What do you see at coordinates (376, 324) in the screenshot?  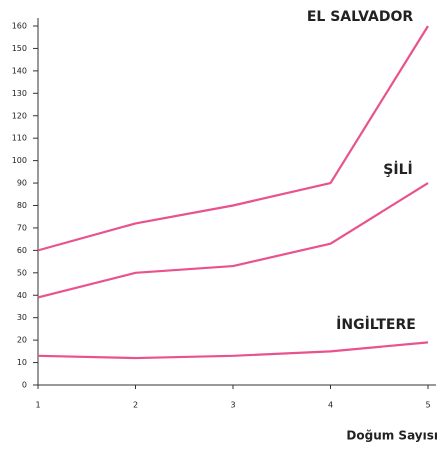 I see `series-label: İNGİLTERE` at bounding box center [376, 324].